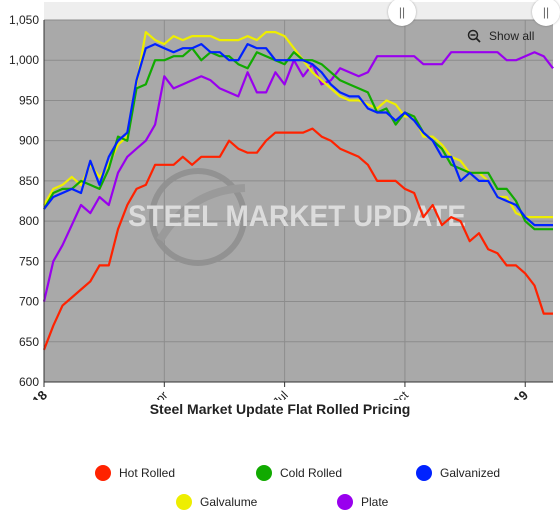  Describe the element at coordinates (24, 201) in the screenshot. I see `y-axis: 600 650 700 750 800 850 900 950 1,000 1,050` at that location.